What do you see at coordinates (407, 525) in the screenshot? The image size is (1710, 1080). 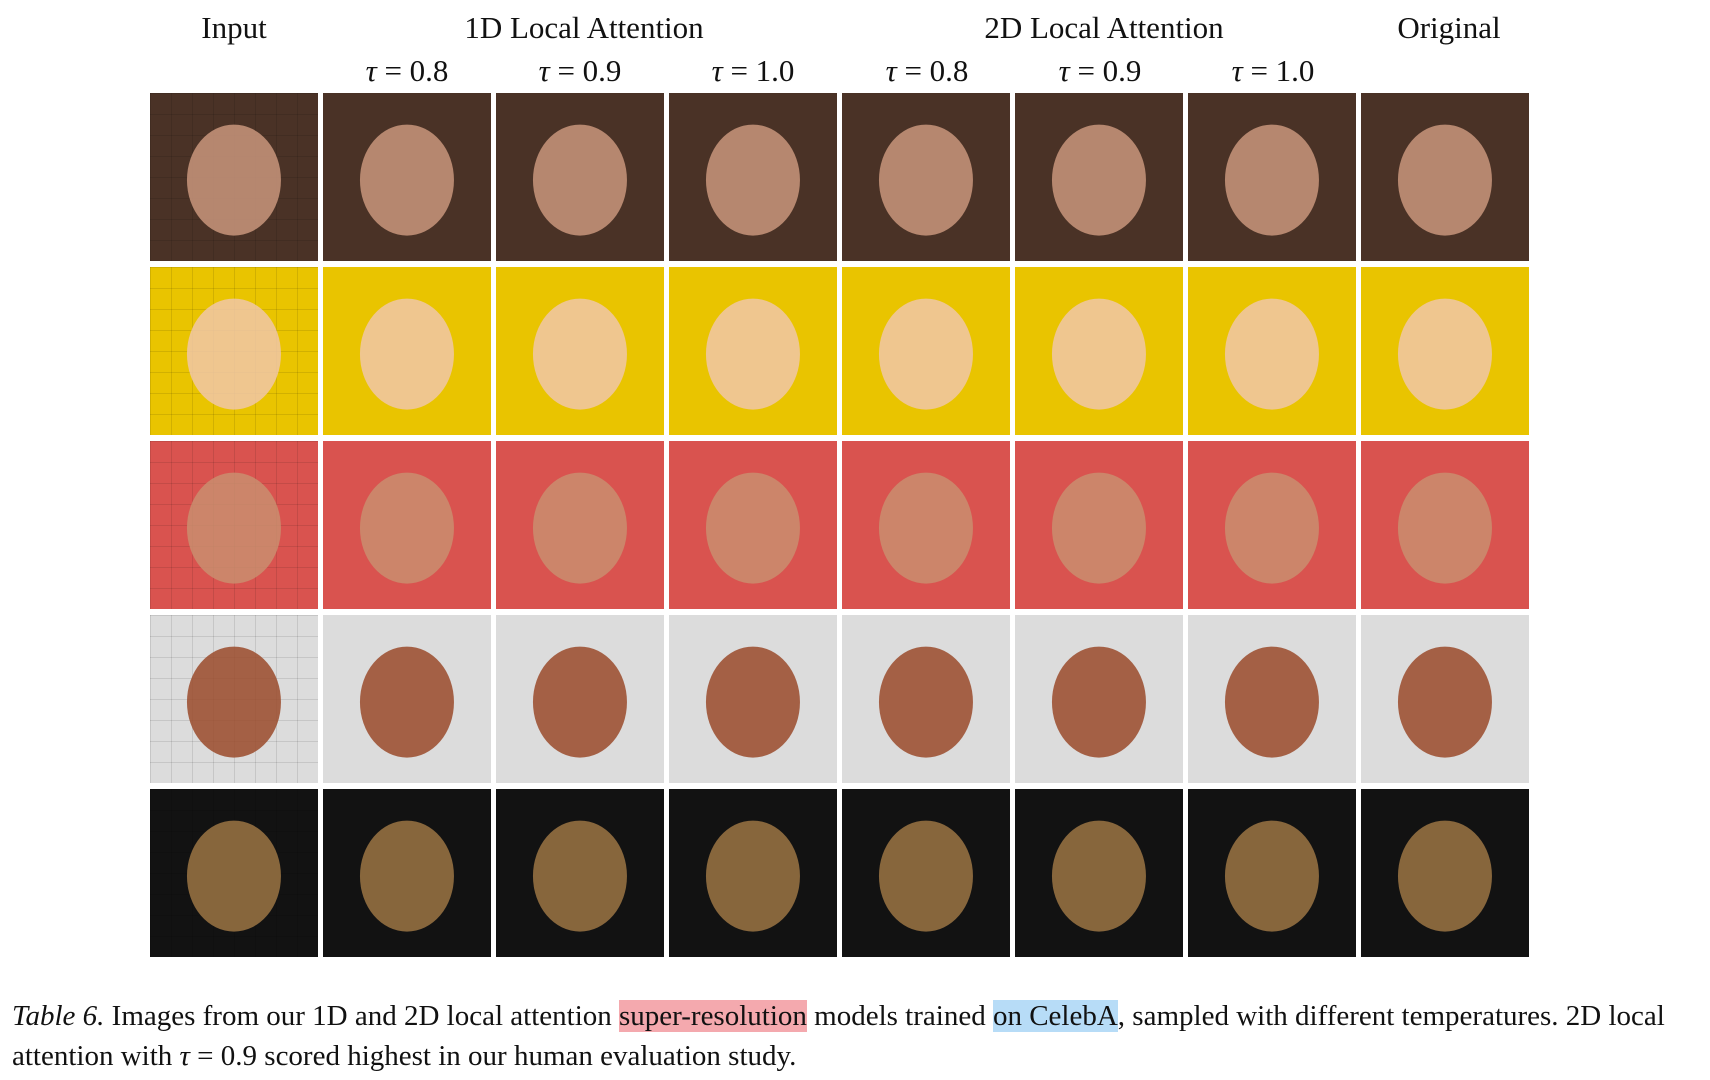 I see `face-image-r3-1d-t08` at bounding box center [407, 525].